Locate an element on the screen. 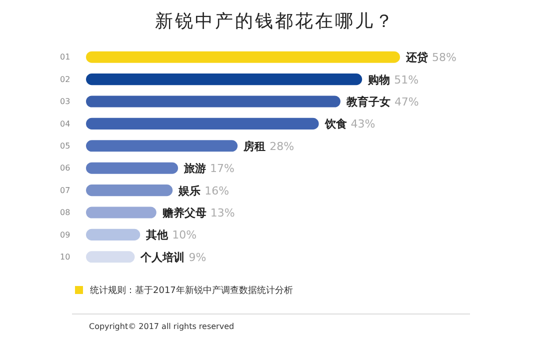 The width and height of the screenshot is (550, 342). data-label: 其他 10% is located at coordinates (171, 235).